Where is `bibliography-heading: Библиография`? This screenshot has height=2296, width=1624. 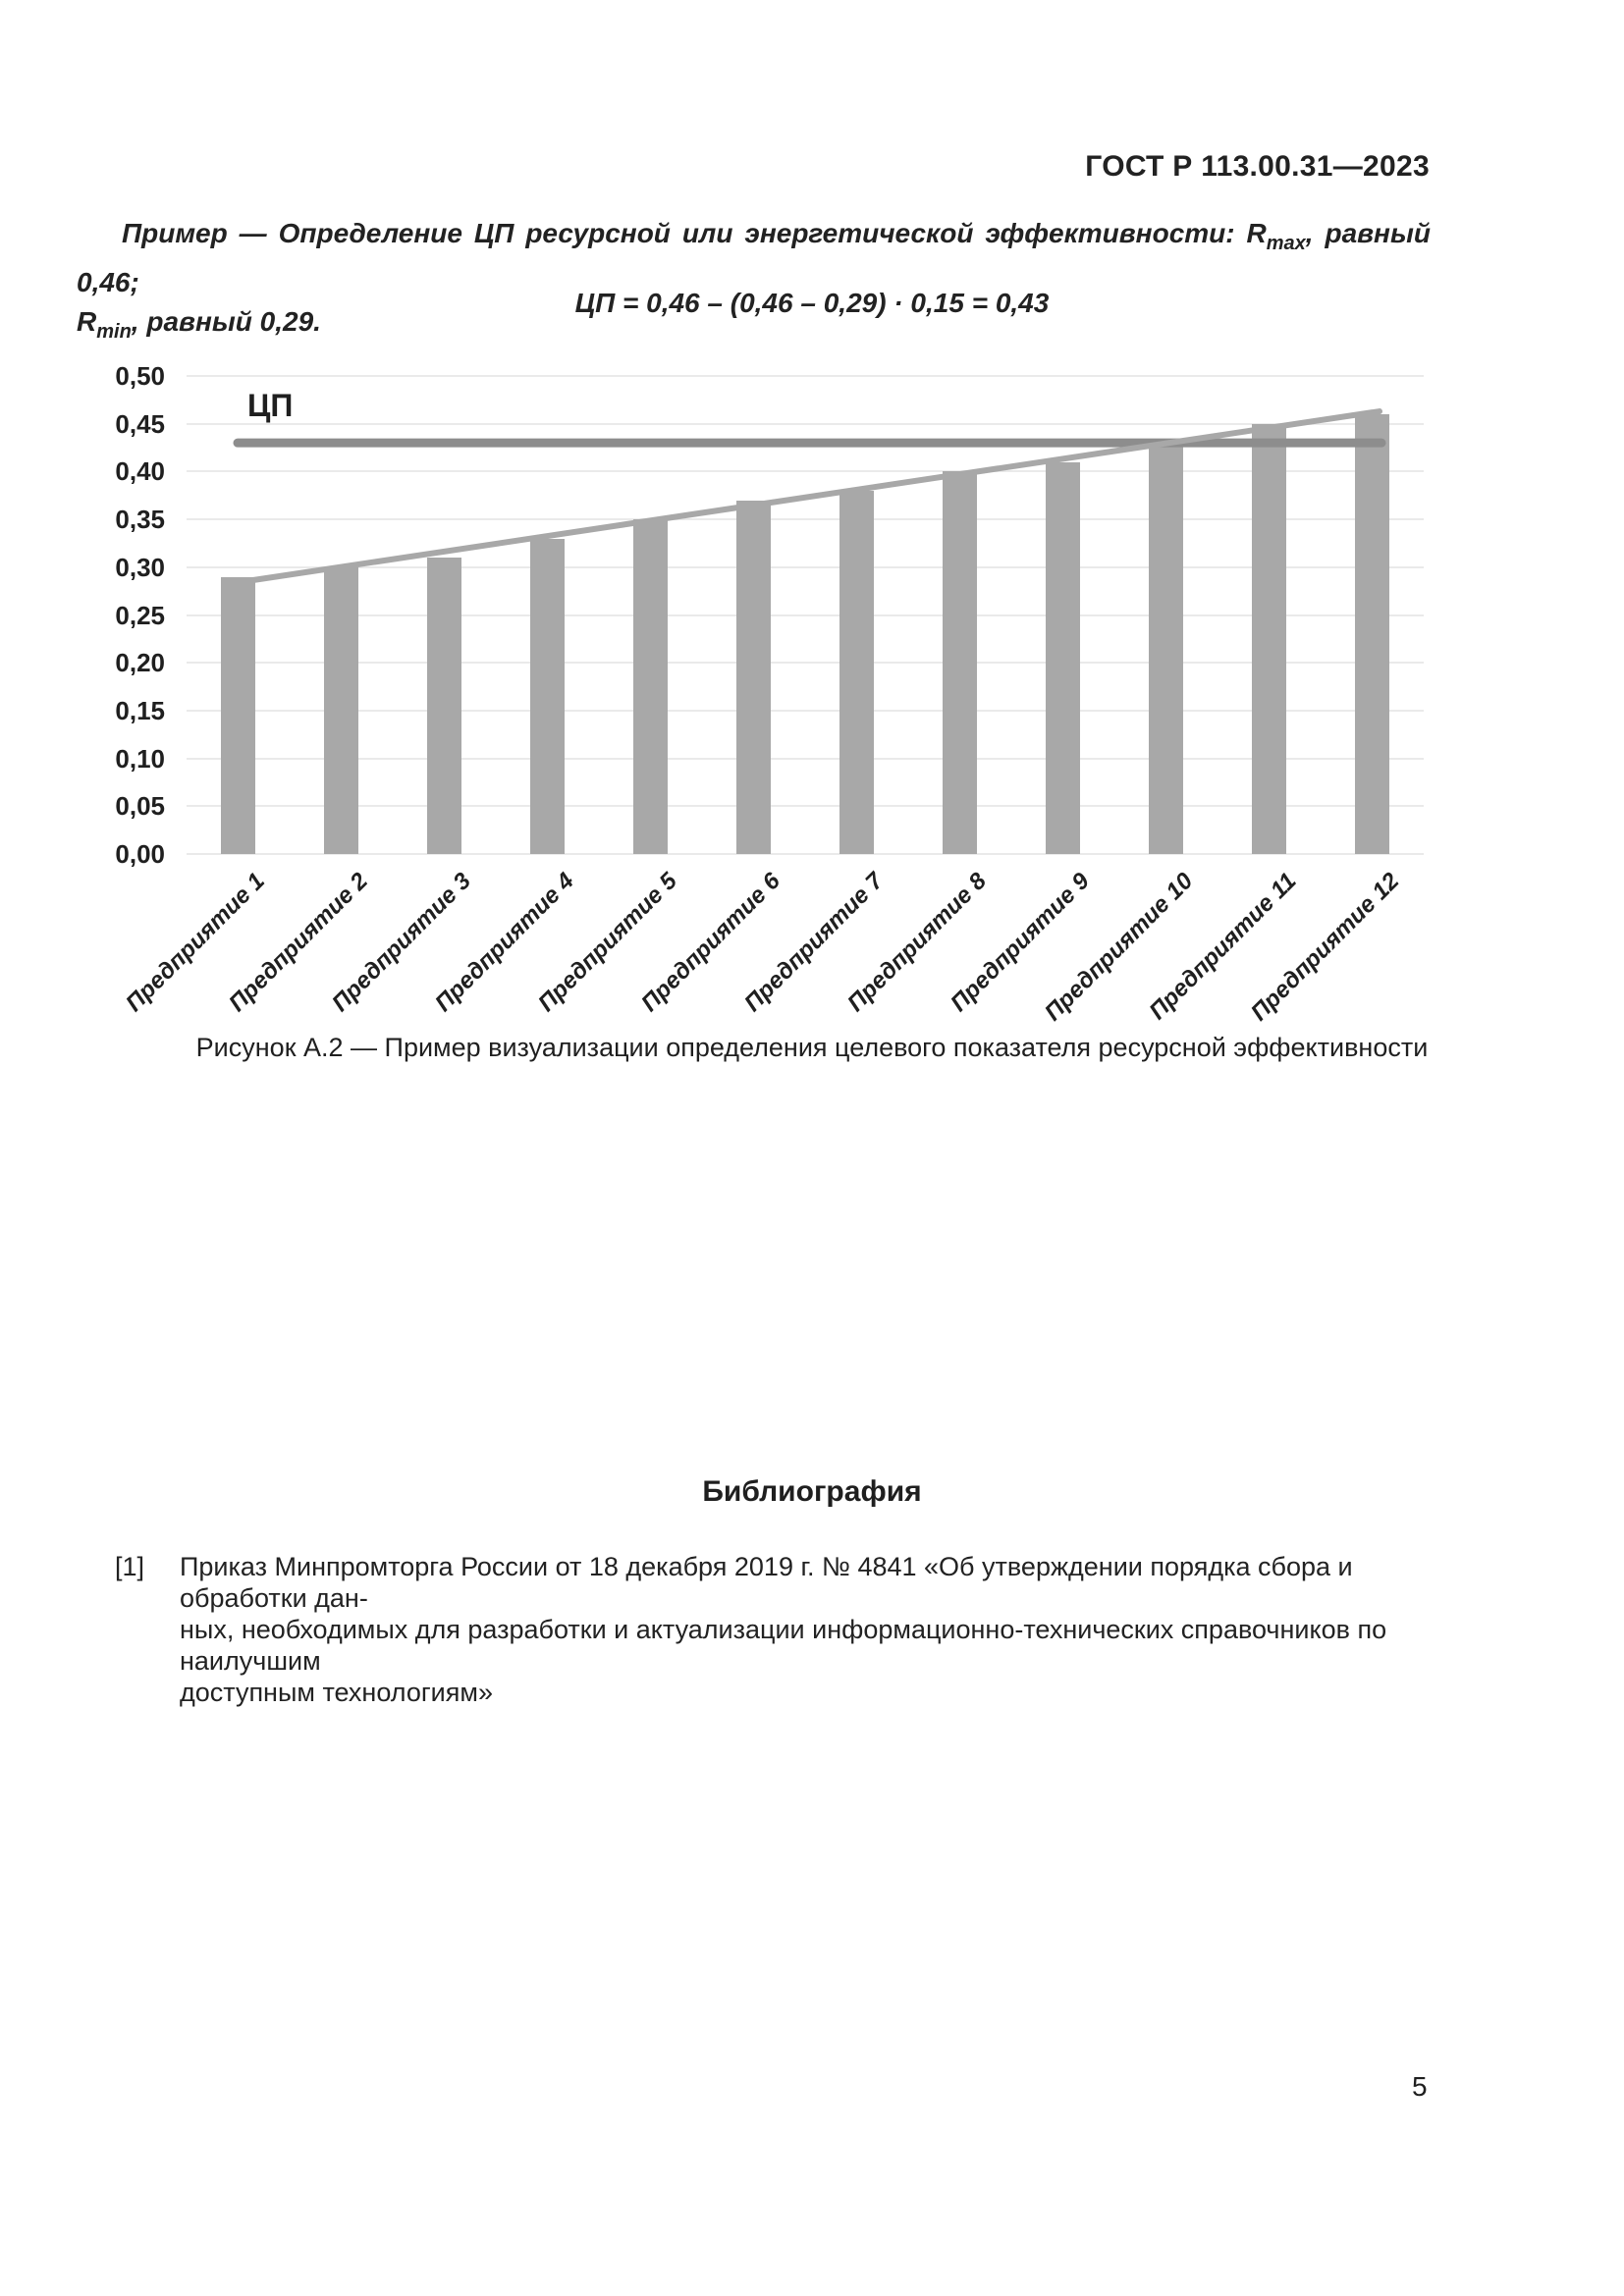 bibliography-heading: Библиография is located at coordinates (812, 1491).